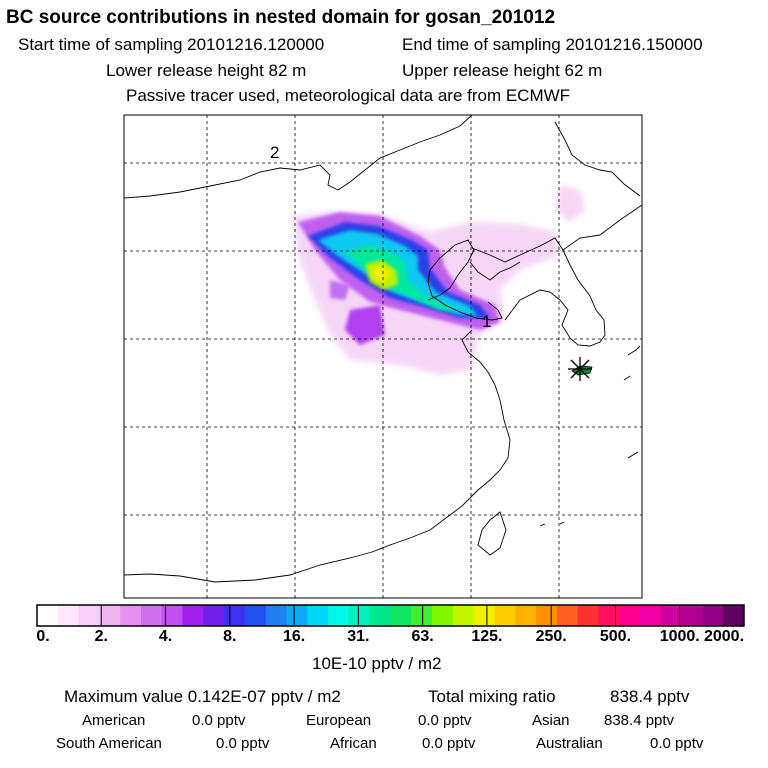 The height and width of the screenshot is (768, 768). What do you see at coordinates (551, 636) in the screenshot?
I see `colorbar-tick-label: 250.` at bounding box center [551, 636].